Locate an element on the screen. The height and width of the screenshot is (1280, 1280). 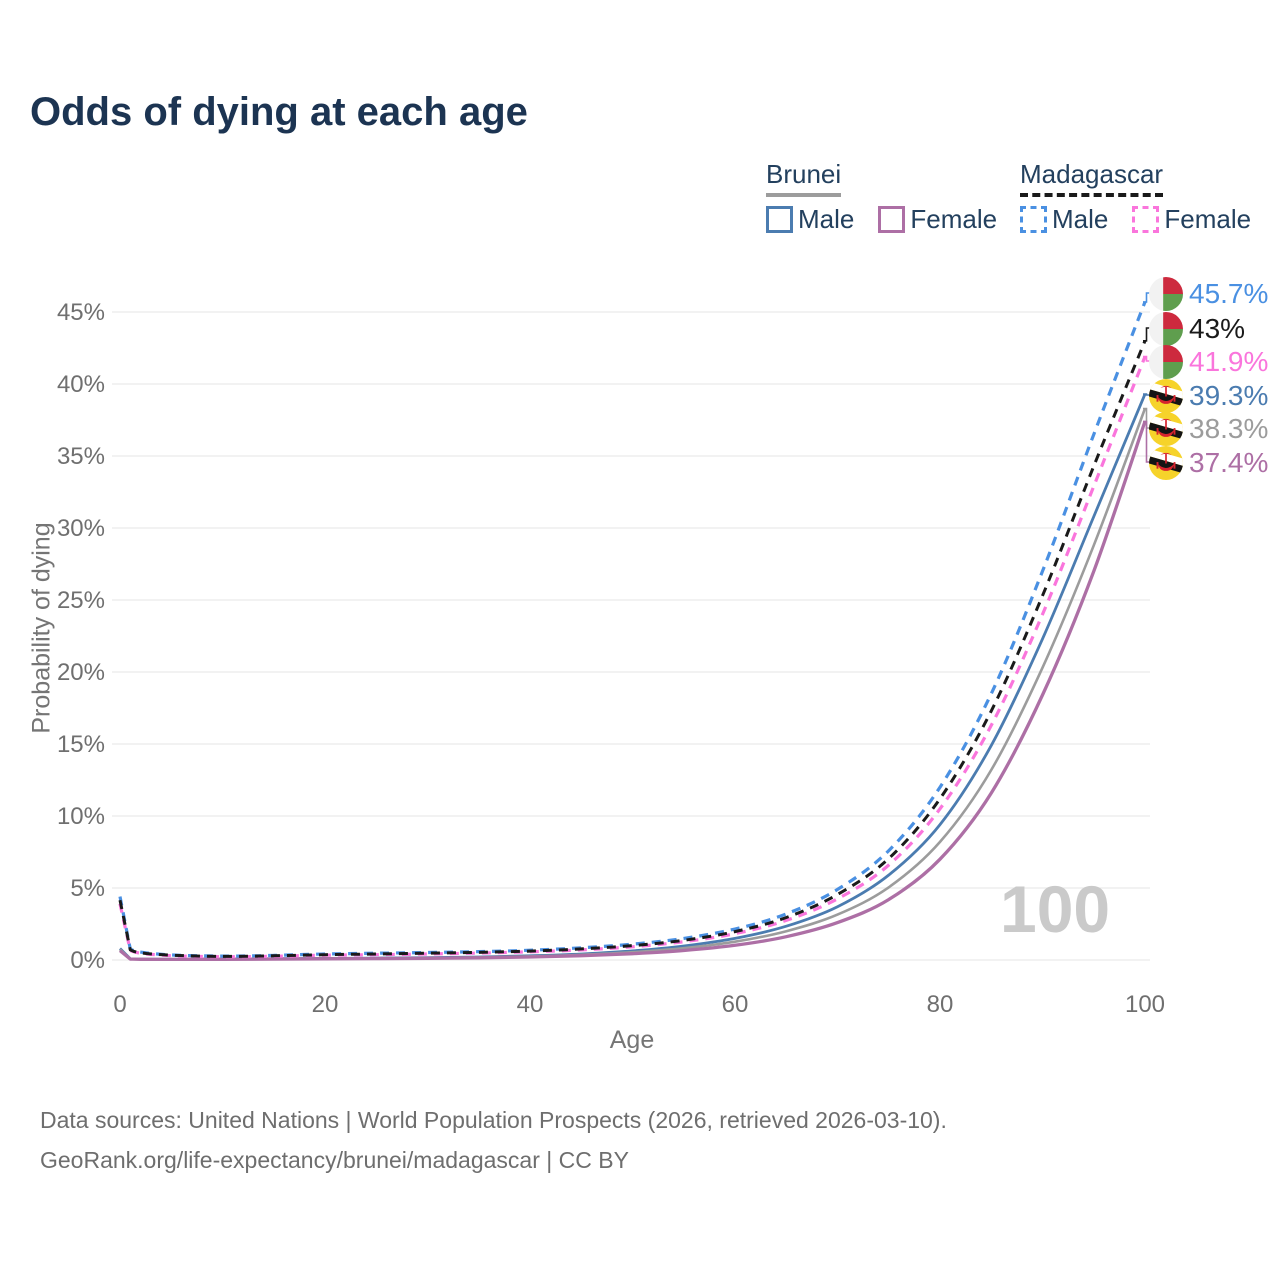
end-label-value: 38.3% is located at coordinates (1229, 428).